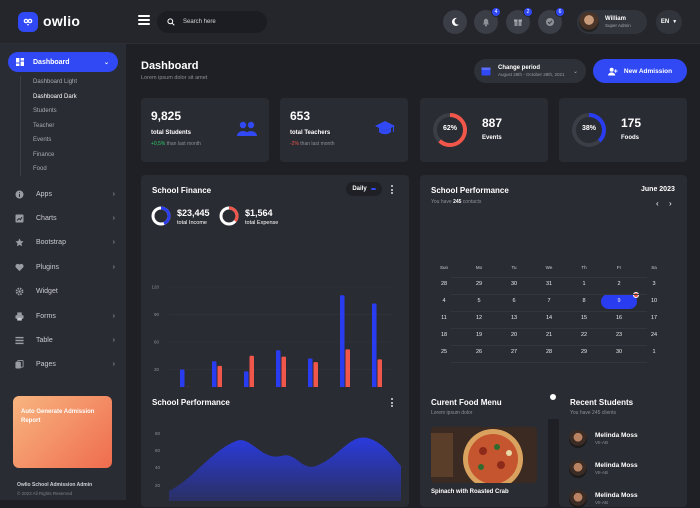 The image size is (700, 508). What do you see at coordinates (654, 267) in the screenshot?
I see `weekday-header: Sa` at bounding box center [654, 267].